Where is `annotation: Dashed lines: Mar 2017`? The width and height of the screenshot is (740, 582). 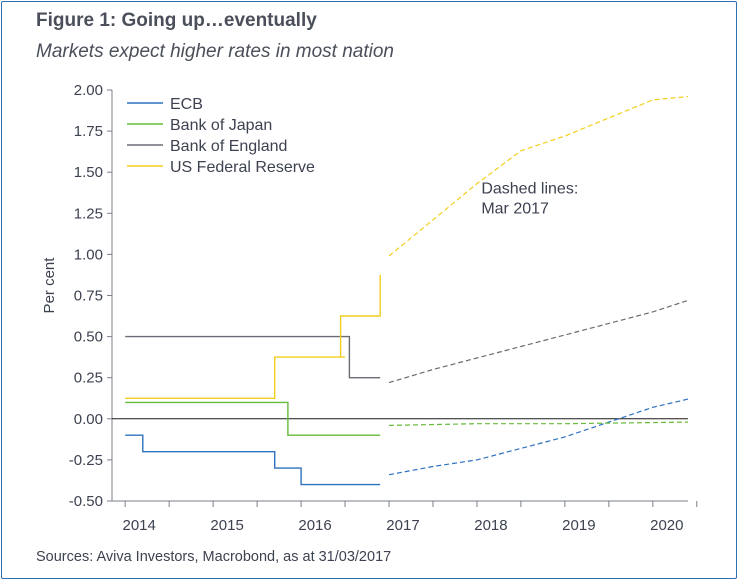
annotation: Dashed lines: Mar 2017 is located at coordinates (529, 199).